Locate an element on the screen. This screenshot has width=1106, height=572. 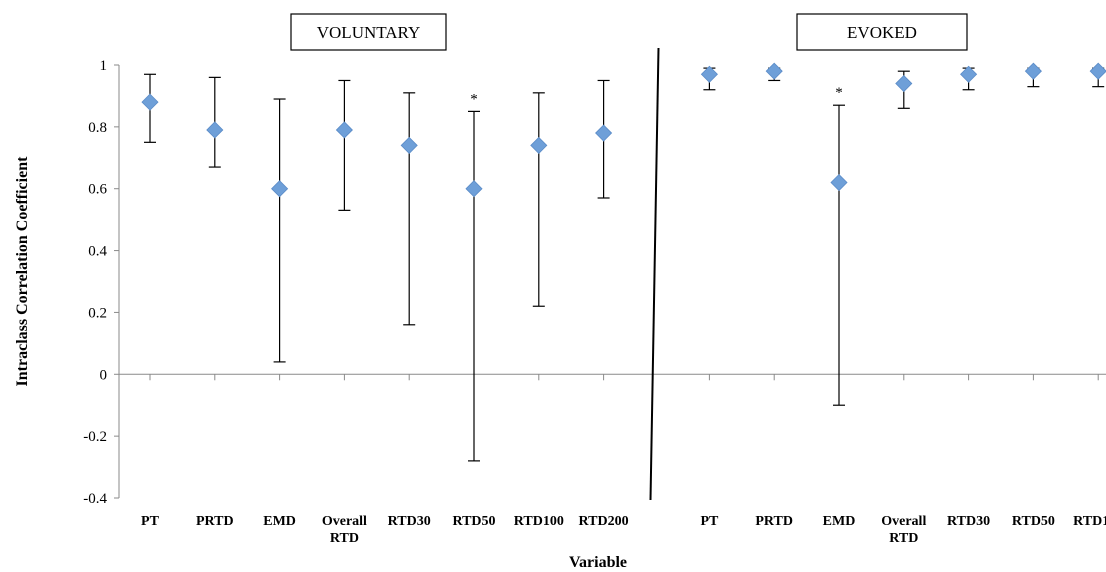
group-label: EVOKED is located at coordinates (882, 32).